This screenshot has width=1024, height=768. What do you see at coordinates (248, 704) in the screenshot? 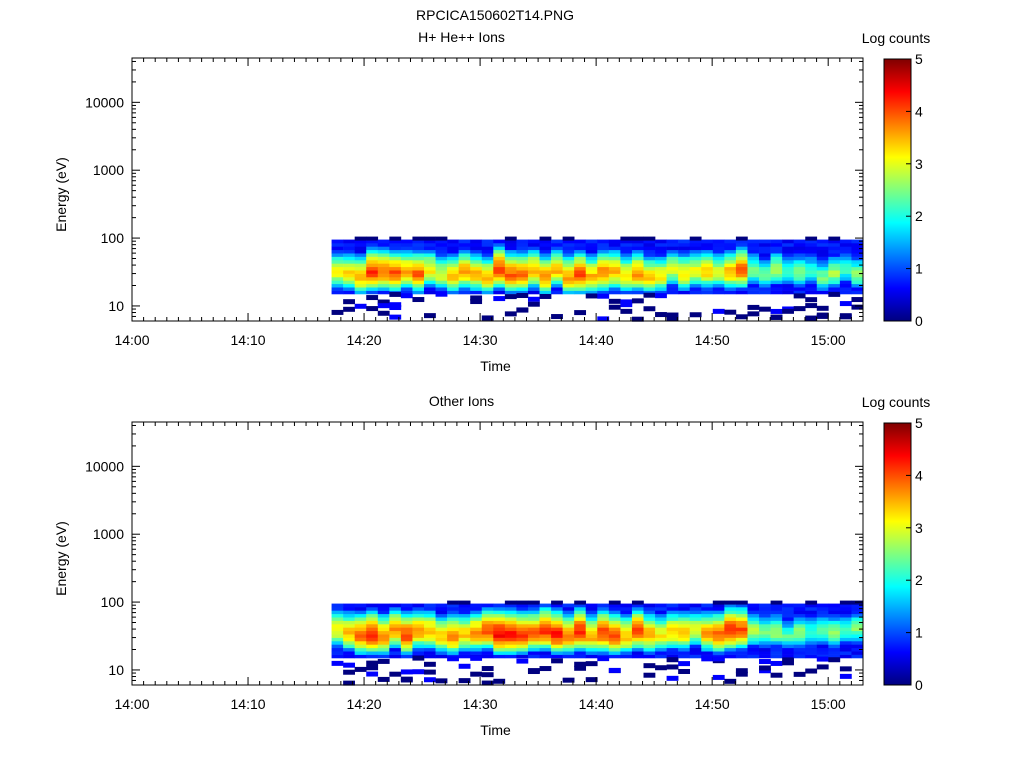
I see `x-tick-label: 14:10` at bounding box center [248, 704].